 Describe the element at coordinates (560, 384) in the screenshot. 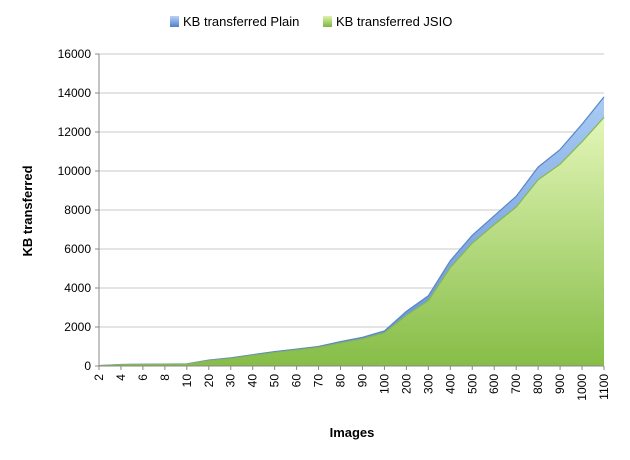

I see `x-tick-label: 900` at that location.